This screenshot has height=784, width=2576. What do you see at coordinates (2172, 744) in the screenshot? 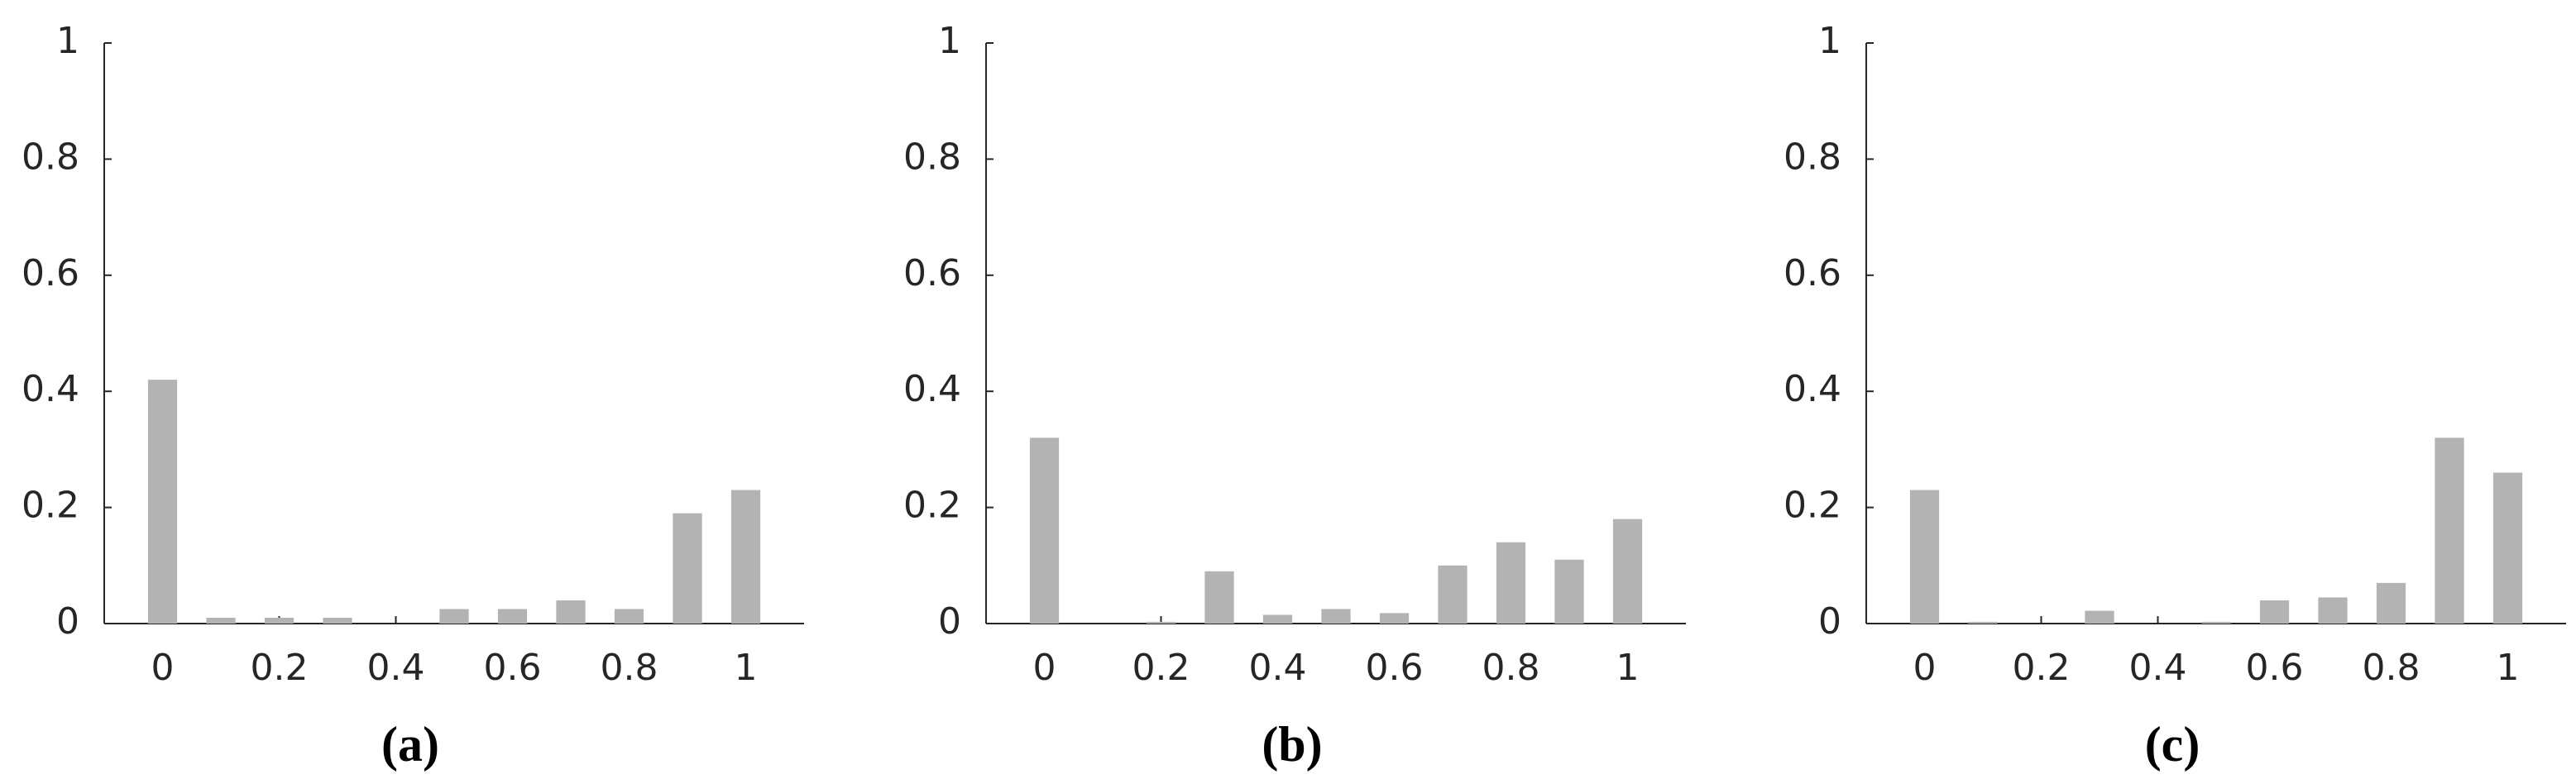
I see `caption: (c)` at bounding box center [2172, 744].